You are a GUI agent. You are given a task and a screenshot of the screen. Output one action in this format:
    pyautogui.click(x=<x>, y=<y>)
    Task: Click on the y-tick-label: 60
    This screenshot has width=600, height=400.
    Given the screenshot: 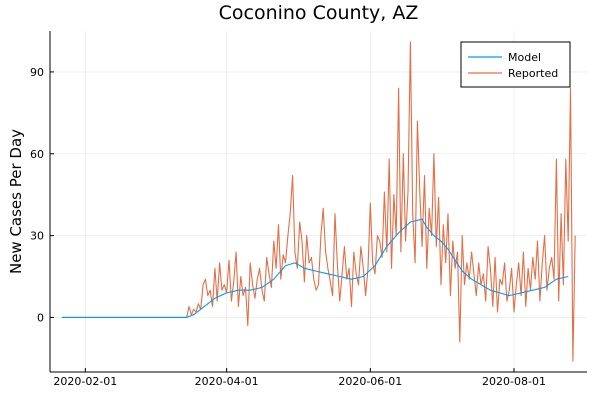 What is the action you would take?
    pyautogui.click(x=37, y=154)
    